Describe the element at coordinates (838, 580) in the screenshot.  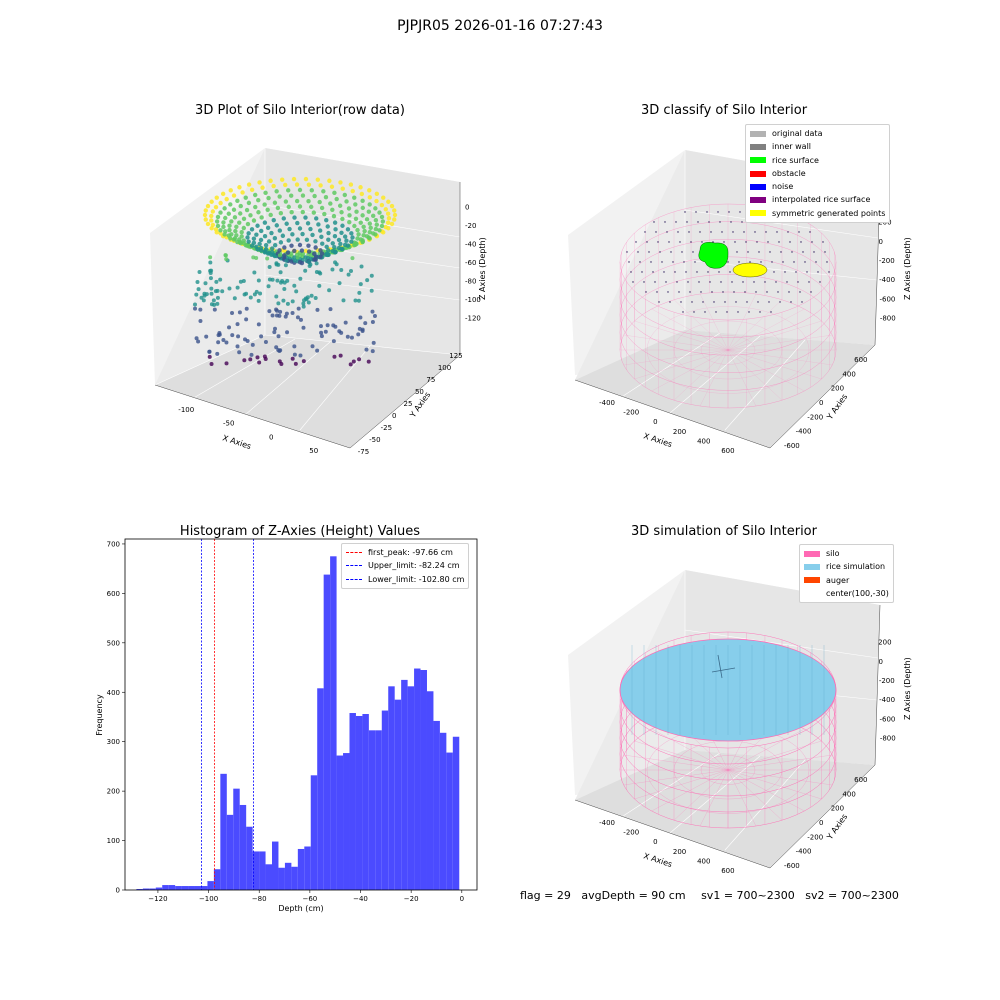
I see `legend-label: auger` at that location.